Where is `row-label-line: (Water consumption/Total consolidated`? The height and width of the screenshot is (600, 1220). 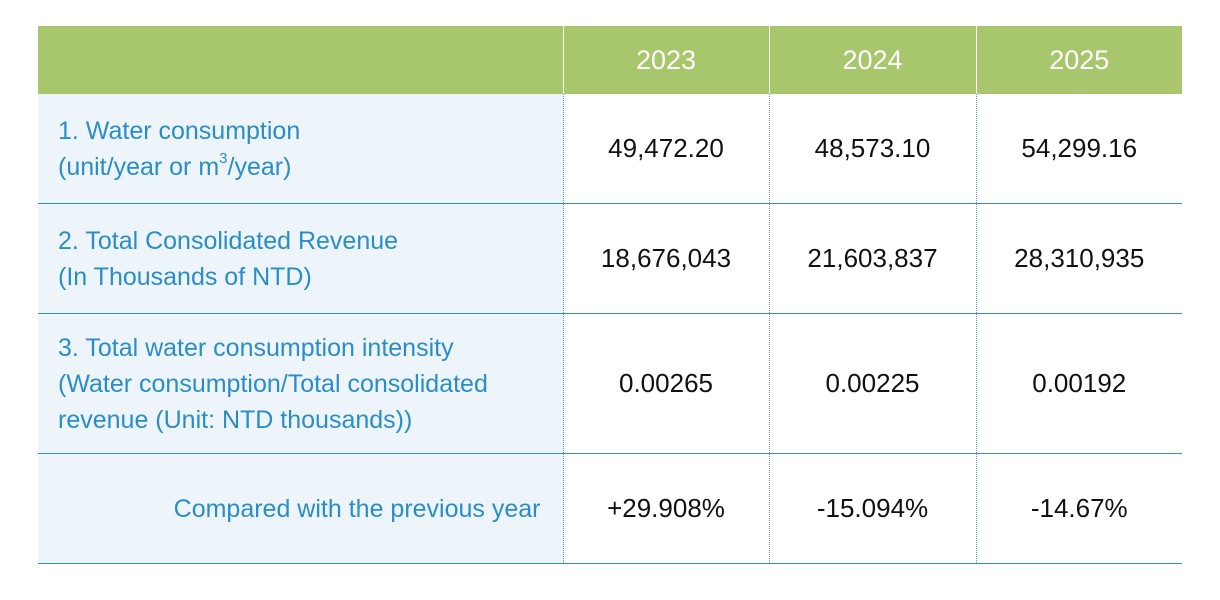 row-label-line: (Water consumption/Total consolidated is located at coordinates (273, 383).